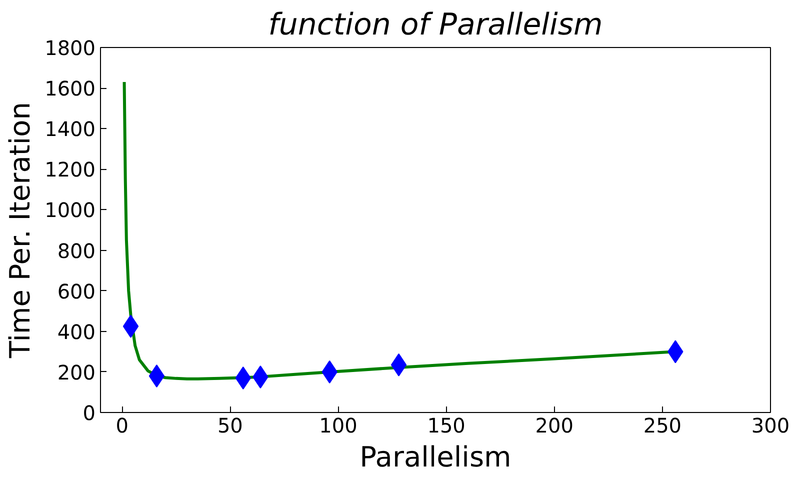  Describe the element at coordinates (76, 332) in the screenshot. I see `y-tick-label: 400` at that location.